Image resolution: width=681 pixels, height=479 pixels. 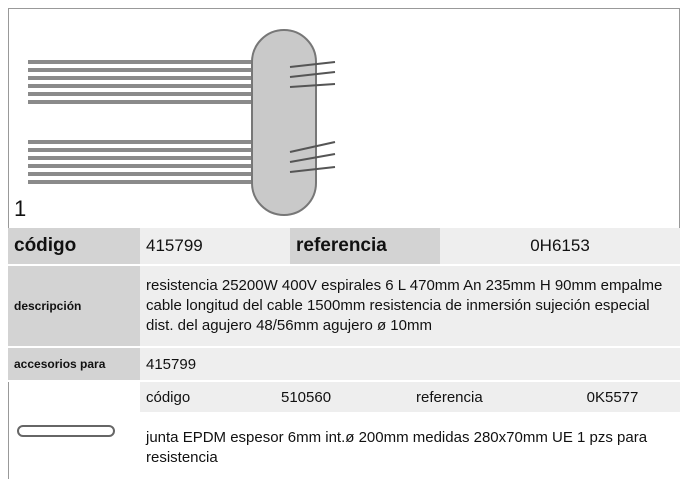 What do you see at coordinates (8, 430) in the screenshot?
I see `left-border` at bounding box center [8, 430].